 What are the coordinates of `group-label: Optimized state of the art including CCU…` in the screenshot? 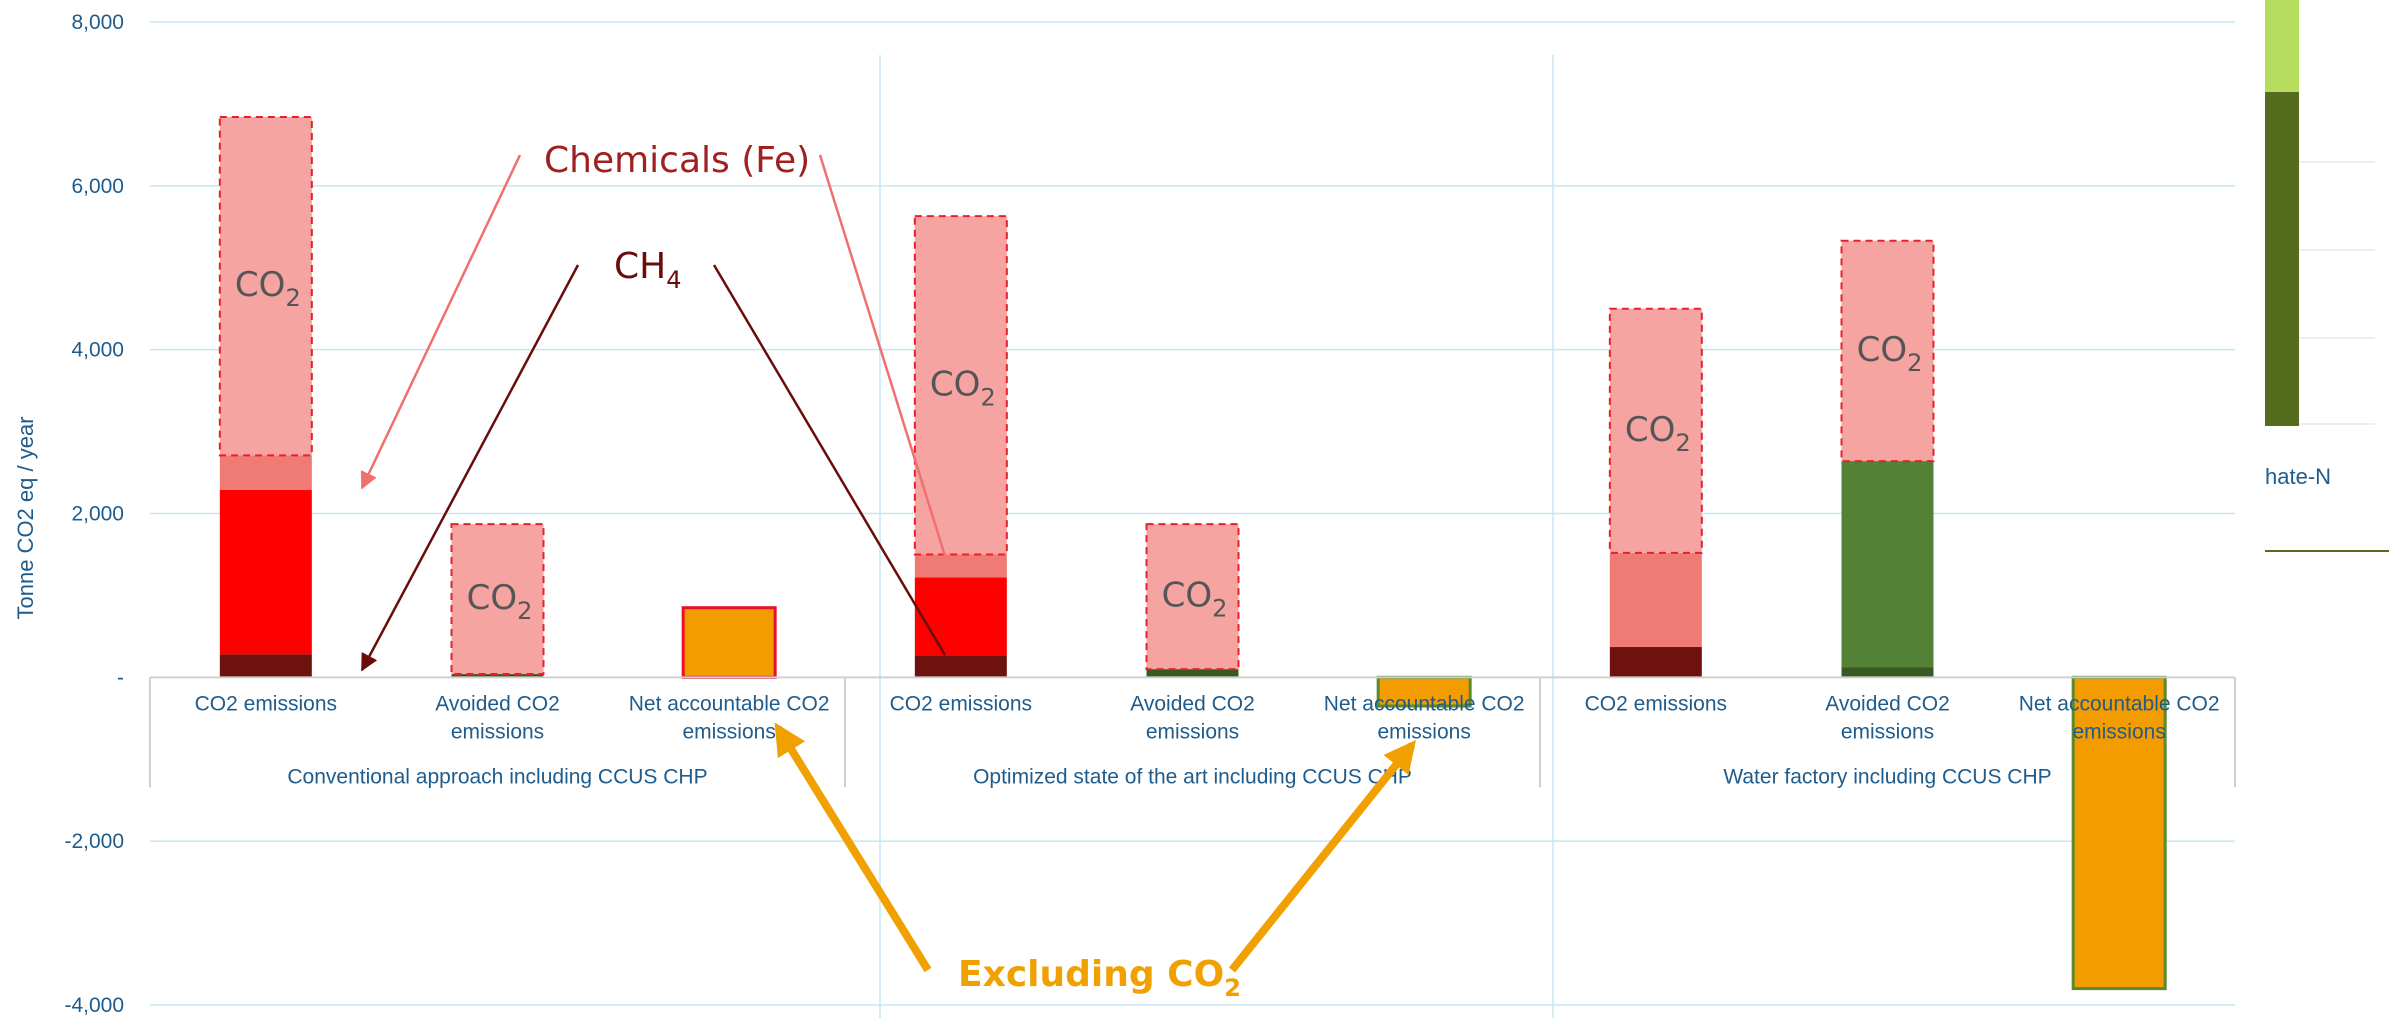 It's located at (1192, 776).